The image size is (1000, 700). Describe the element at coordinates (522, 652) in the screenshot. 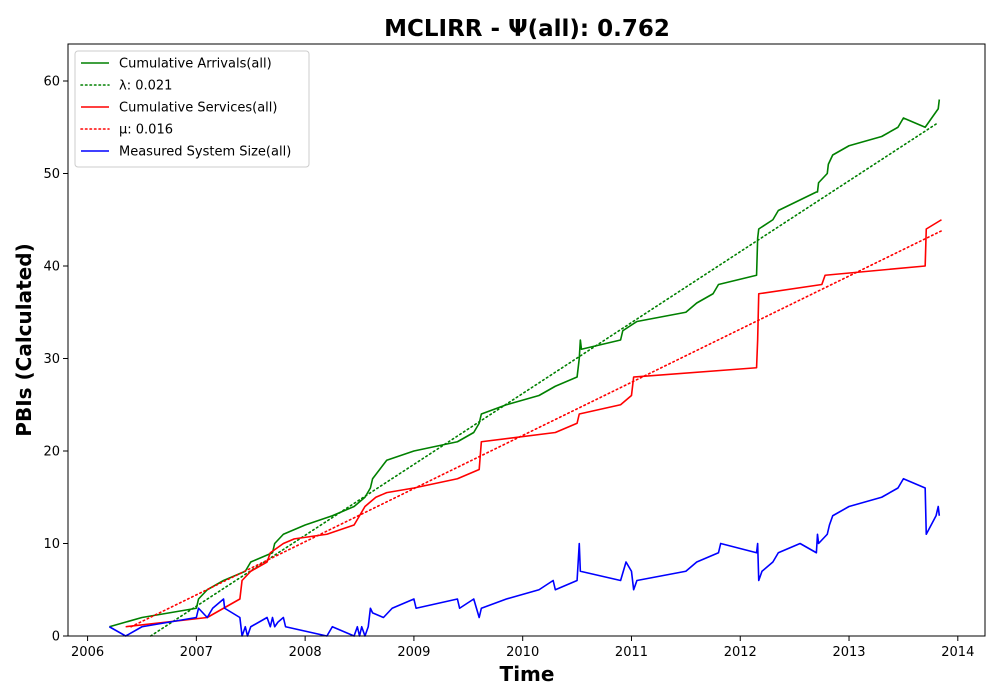

I see `x-tick-label: 2010` at that location.